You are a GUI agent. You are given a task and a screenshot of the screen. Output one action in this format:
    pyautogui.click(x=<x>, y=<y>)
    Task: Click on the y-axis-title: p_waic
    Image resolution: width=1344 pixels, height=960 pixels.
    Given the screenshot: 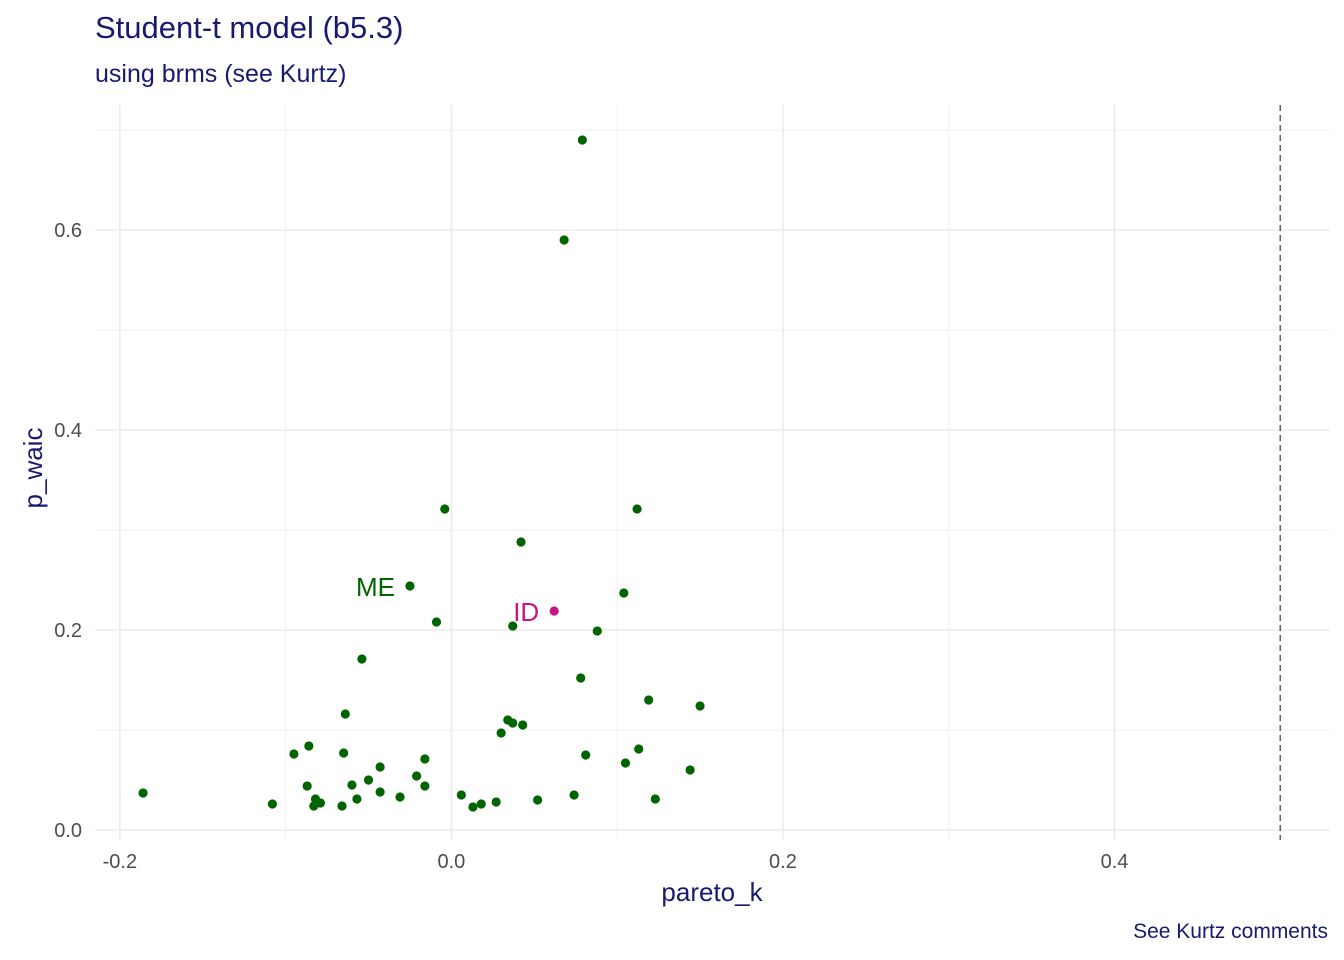 What is the action you would take?
    pyautogui.click(x=33, y=468)
    